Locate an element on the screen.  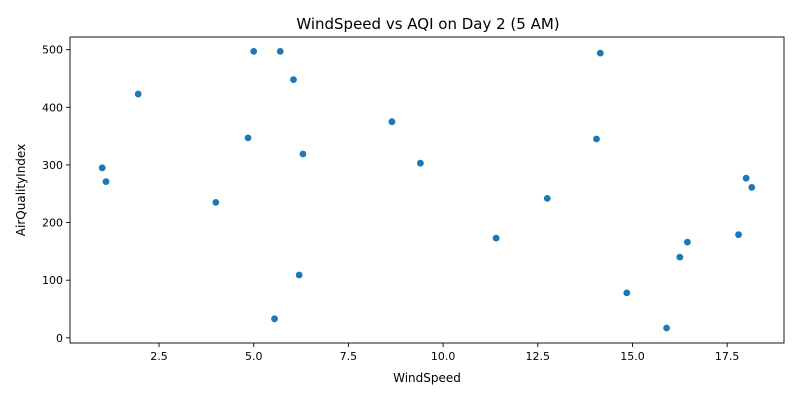
y-tick-label: 300 is located at coordinates (52, 165).